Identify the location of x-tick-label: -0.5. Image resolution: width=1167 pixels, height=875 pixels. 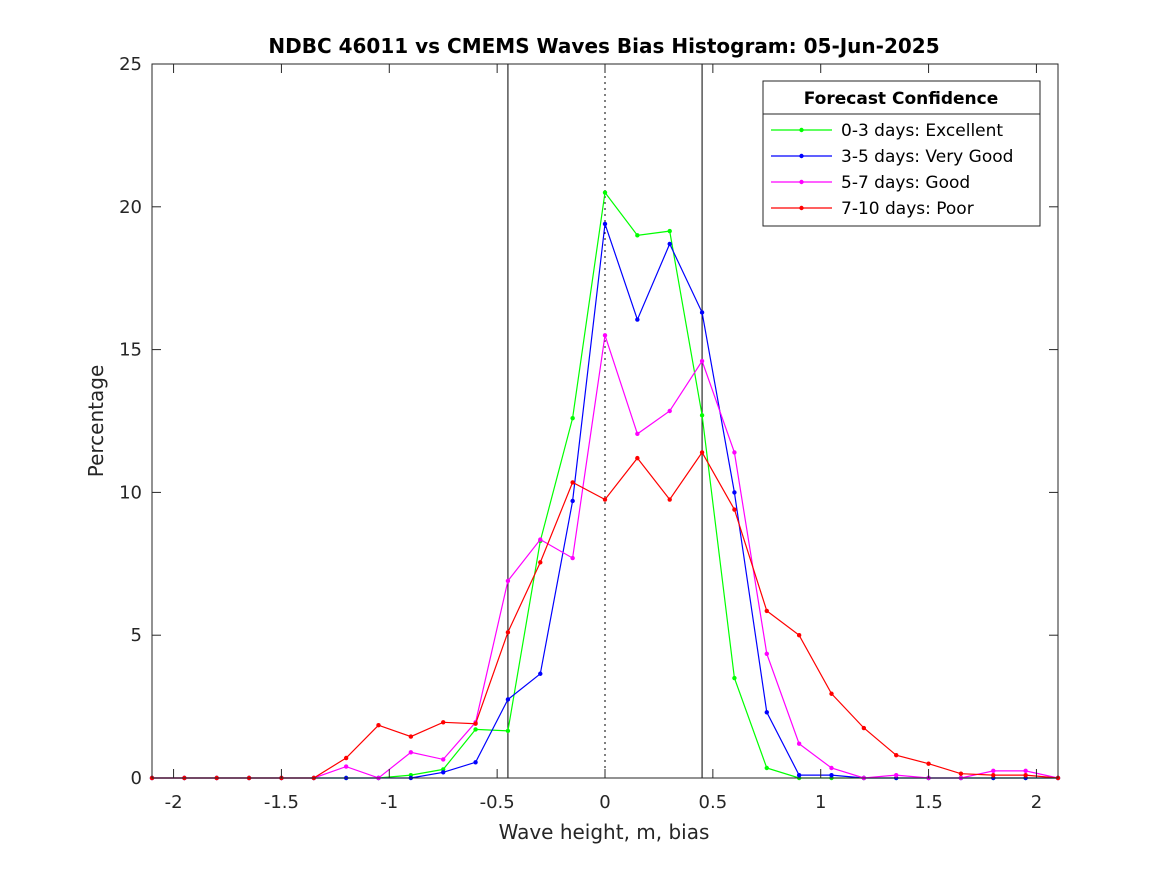
(497, 802).